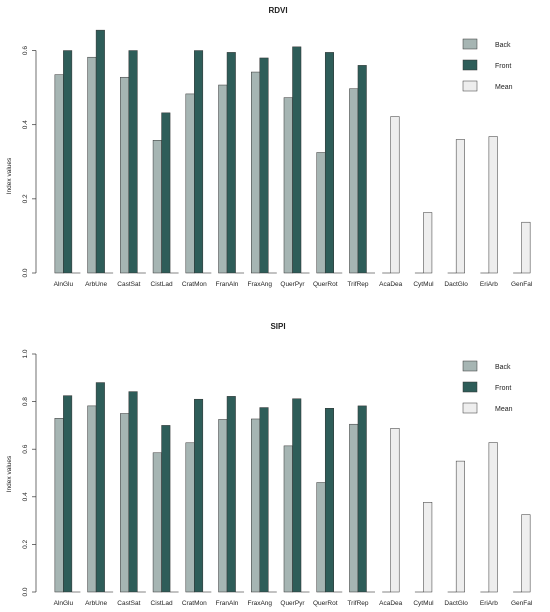 This screenshot has width=550, height=612. Describe the element at coordinates (25, 124) in the screenshot. I see `rdvi-y-tick-label: 0.4` at that location.